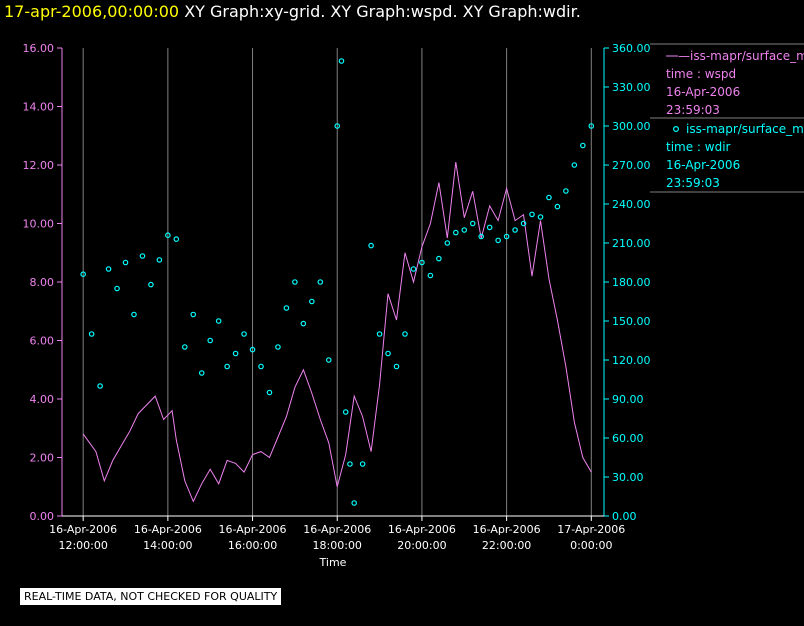  I want to click on legend-wdir-line-2: 16-Apr-2006, so click(703, 165).